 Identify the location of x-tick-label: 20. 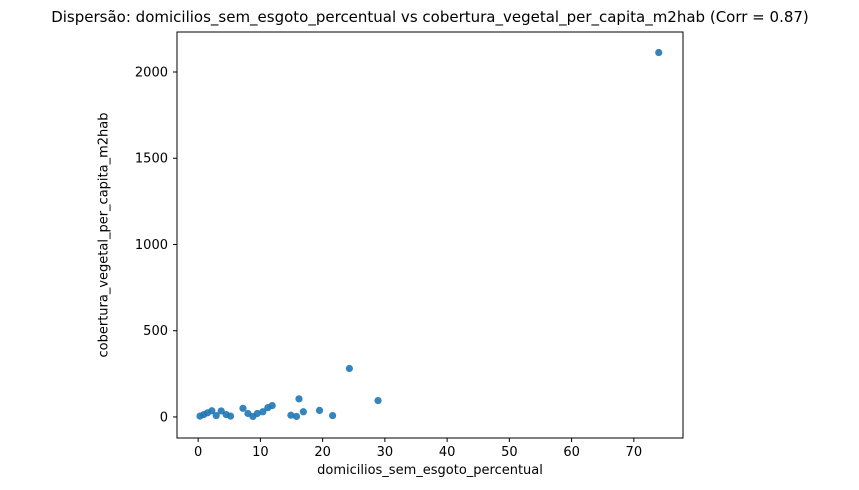
(322, 452).